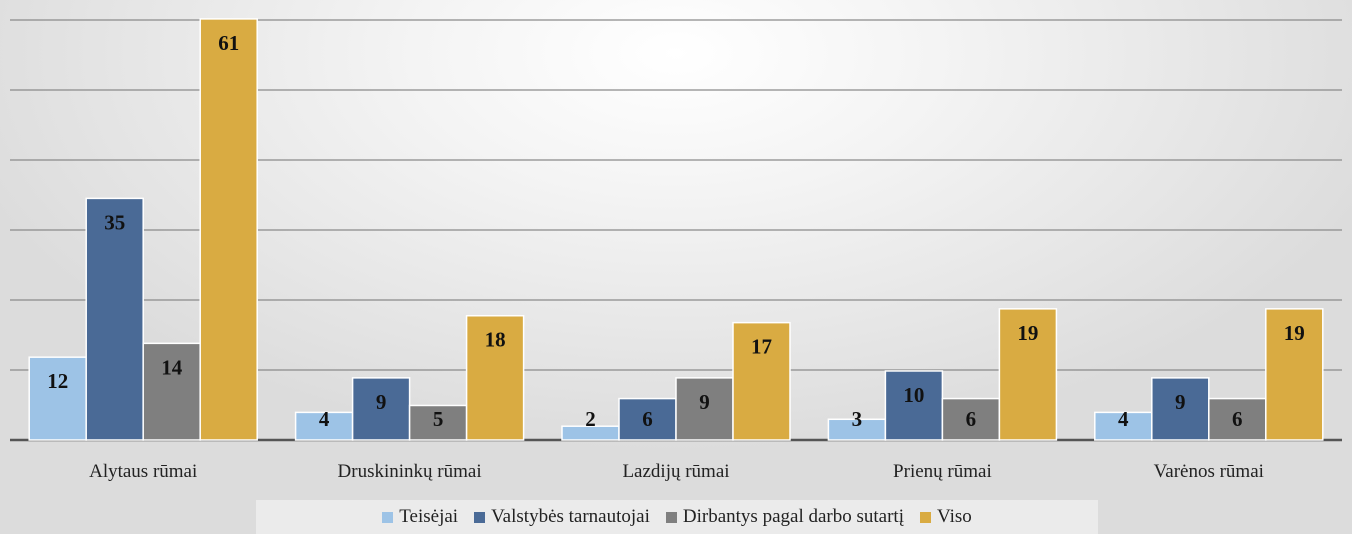 Image resolution: width=1352 pixels, height=534 pixels. I want to click on category-label: Druskininkų rūmai, so click(410, 471).